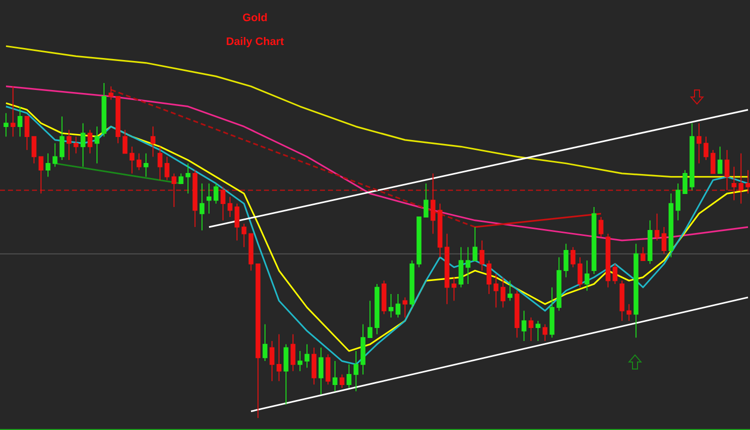  What do you see at coordinates (254, 17) in the screenshot?
I see `chart-title: Gold` at bounding box center [254, 17].